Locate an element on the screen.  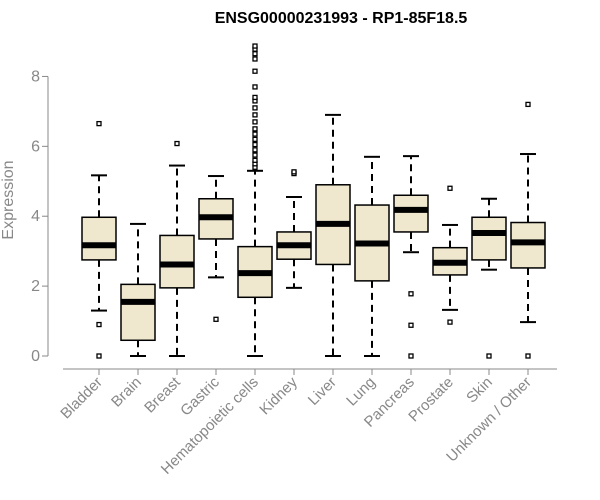
box-breast is located at coordinates (177, 248).